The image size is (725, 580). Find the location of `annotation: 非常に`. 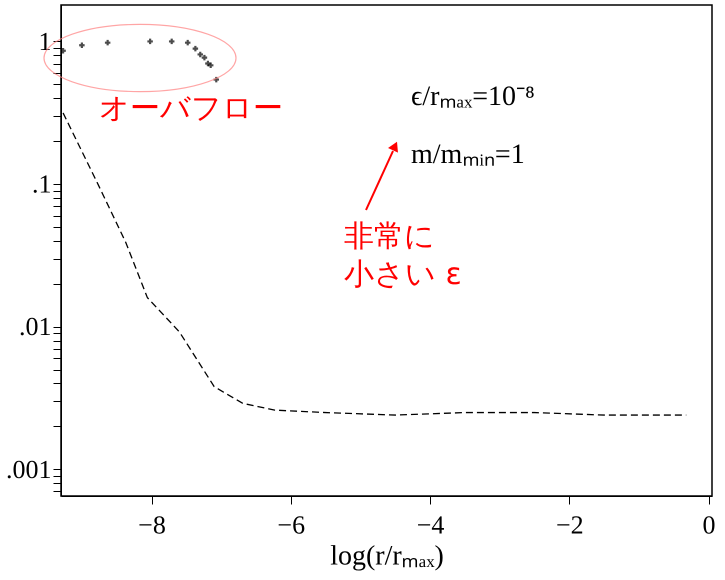

annotation: 非常に is located at coordinates (389, 236).